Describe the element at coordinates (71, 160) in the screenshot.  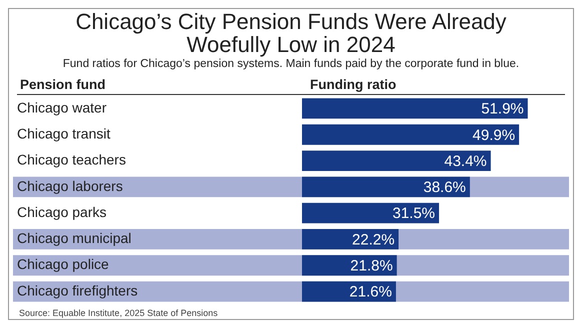
I see `y-tick-label: Chicago teachers` at that location.